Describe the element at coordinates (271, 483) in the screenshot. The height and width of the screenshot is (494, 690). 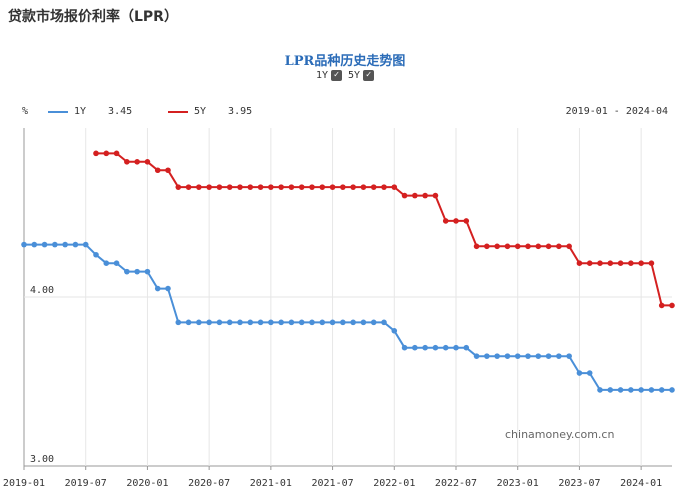
I see `x-tick-label: 2021-01` at that location.